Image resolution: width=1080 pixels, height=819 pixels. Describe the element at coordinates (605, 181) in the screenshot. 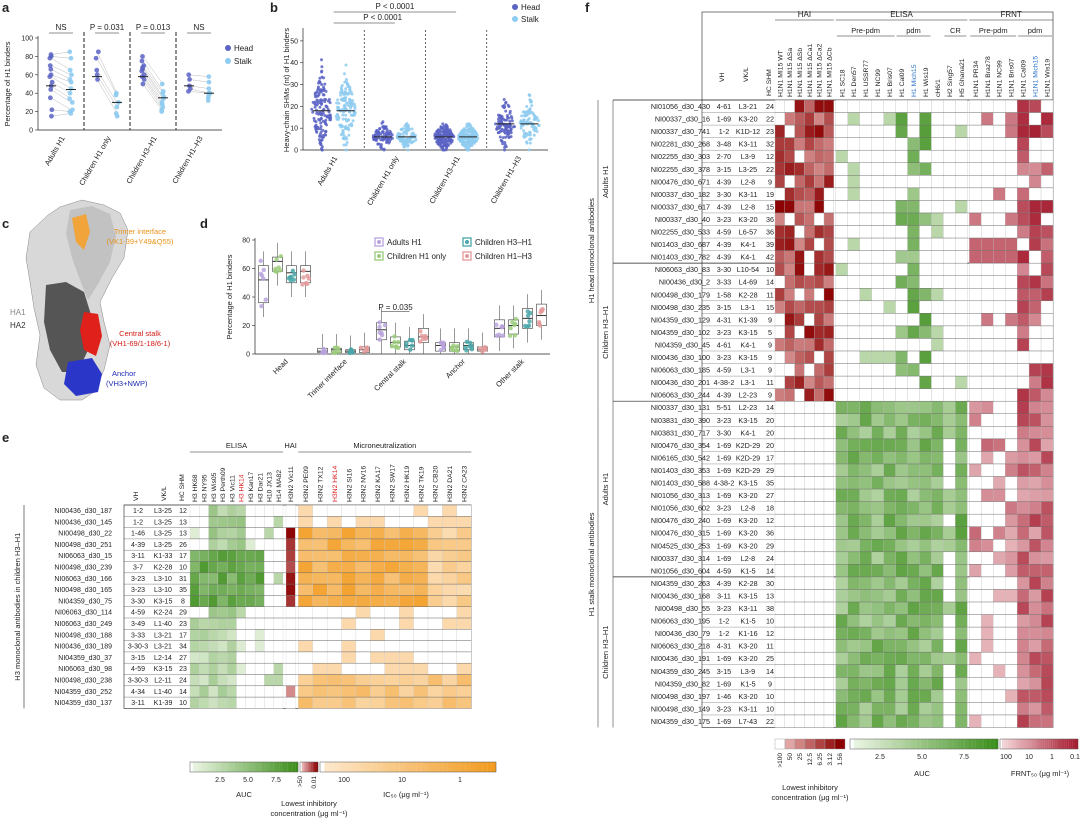

I see `group-side-label: Adults H1` at that location.